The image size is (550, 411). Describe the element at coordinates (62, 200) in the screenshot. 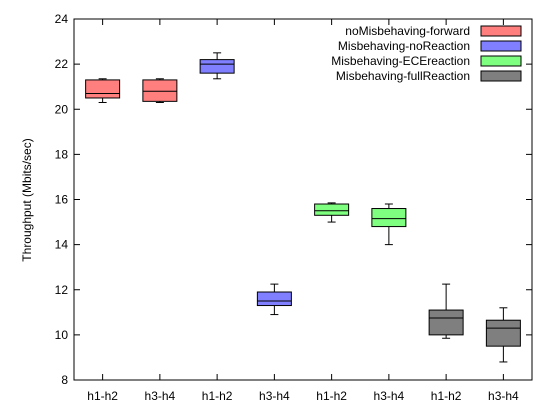

I see `y-tick-label: 16` at that location.